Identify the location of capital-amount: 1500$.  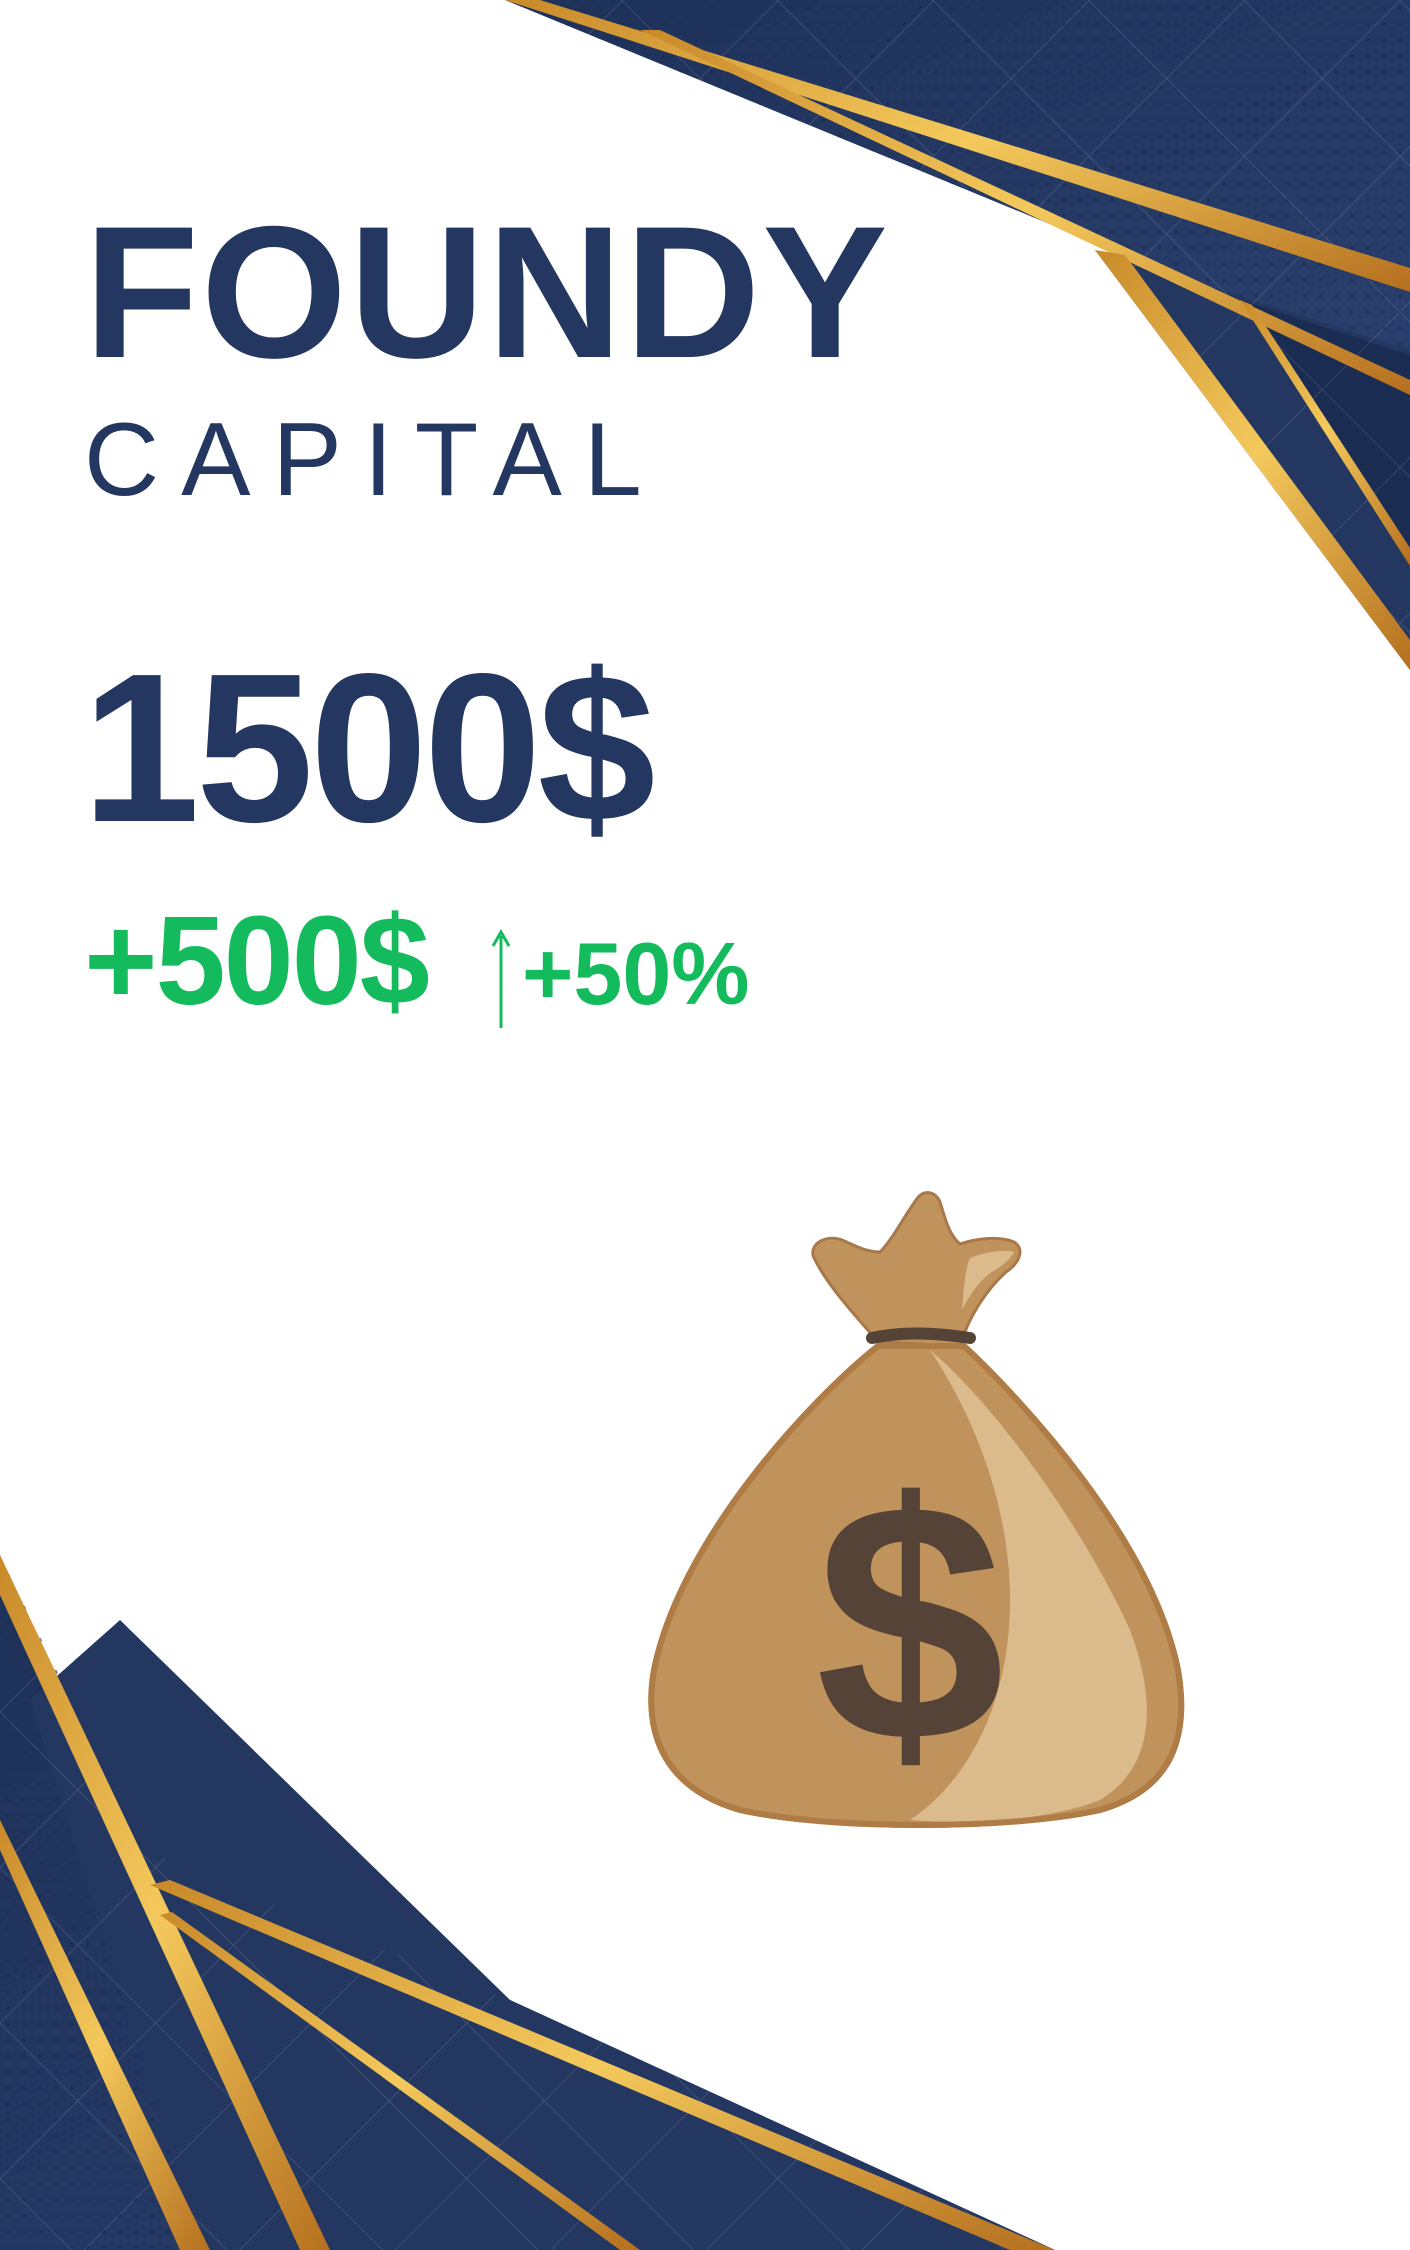
(369, 747).